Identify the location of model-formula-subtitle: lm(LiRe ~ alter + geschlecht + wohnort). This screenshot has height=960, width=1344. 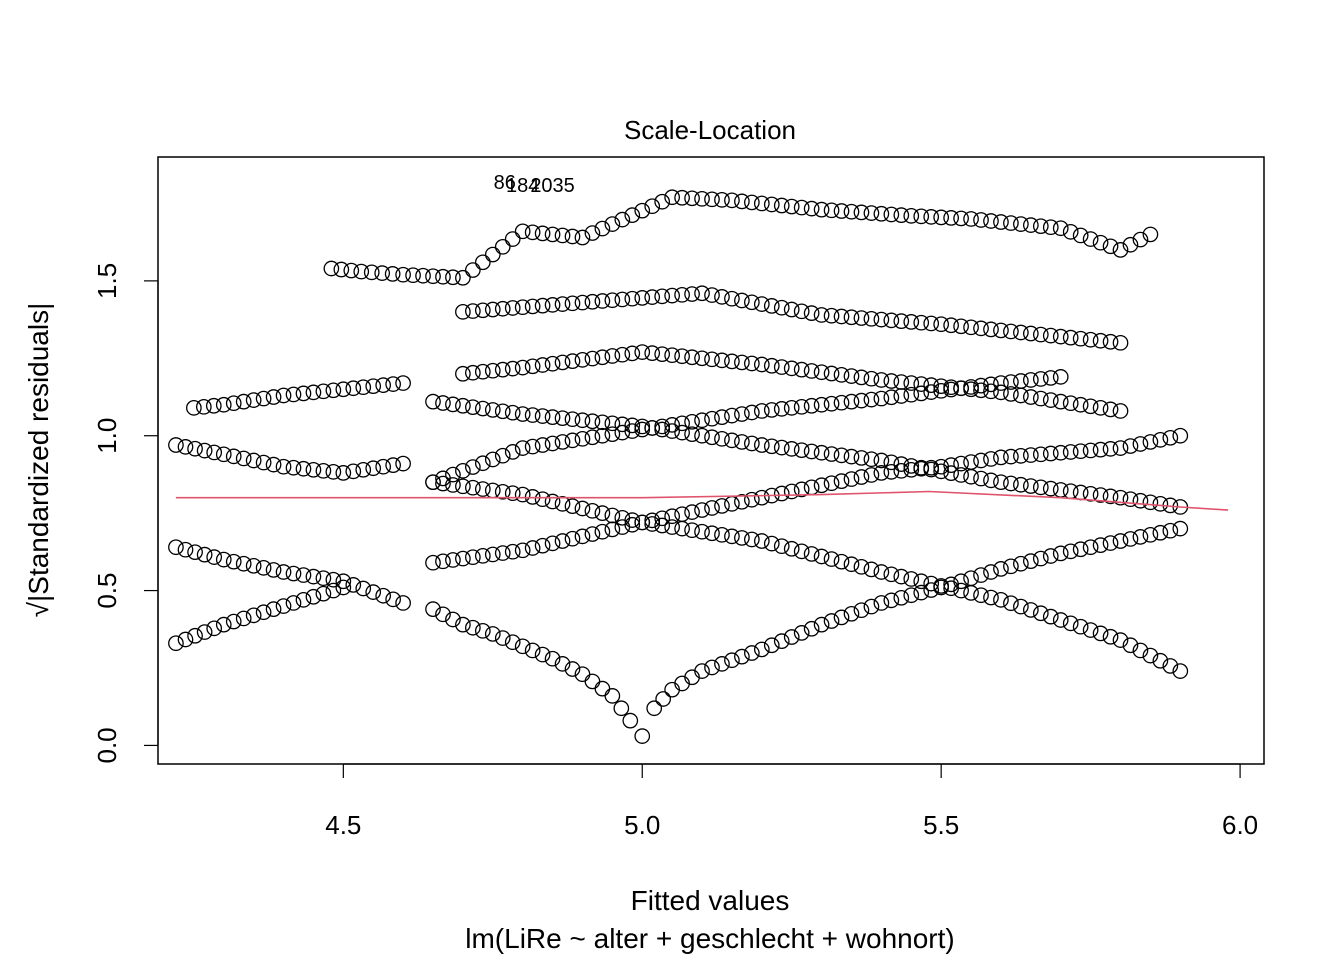
(709, 938).